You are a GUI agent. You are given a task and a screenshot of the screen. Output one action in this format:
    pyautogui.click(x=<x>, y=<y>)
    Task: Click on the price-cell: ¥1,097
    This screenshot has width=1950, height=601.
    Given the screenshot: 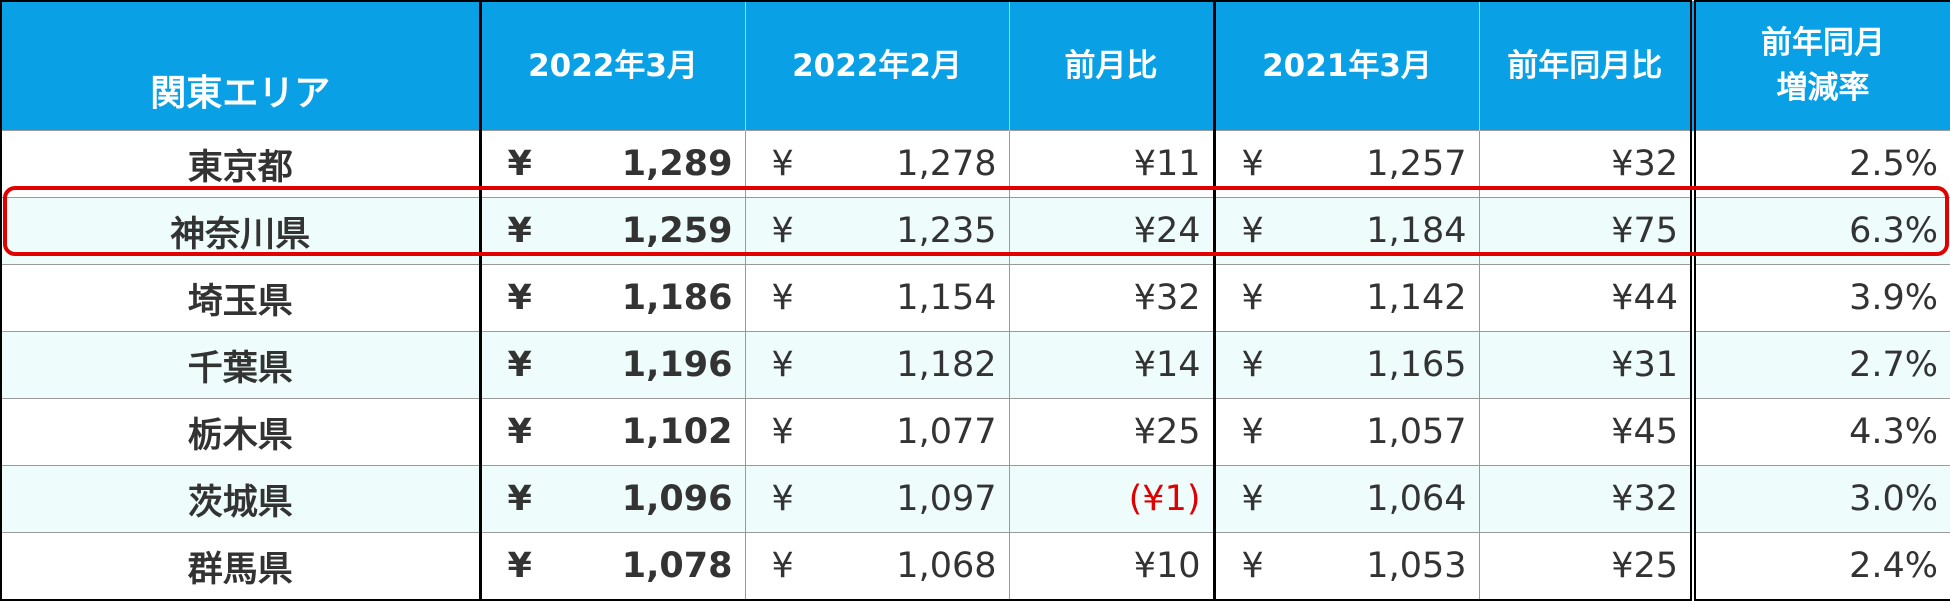 What is the action you would take?
    pyautogui.click(x=876, y=499)
    